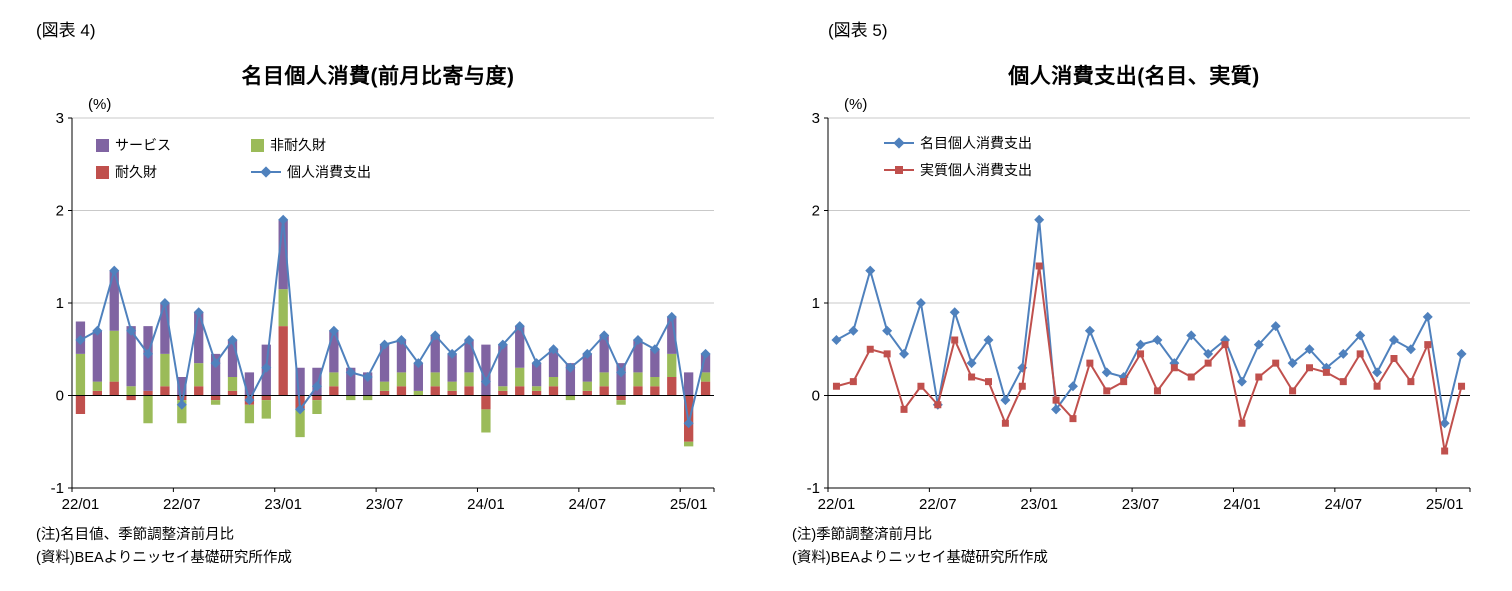 Image resolution: width=1512 pixels, height=591 pixels. What do you see at coordinates (257, 145) in the screenshot?
I see `nondurables-swatch-icon` at bounding box center [257, 145].